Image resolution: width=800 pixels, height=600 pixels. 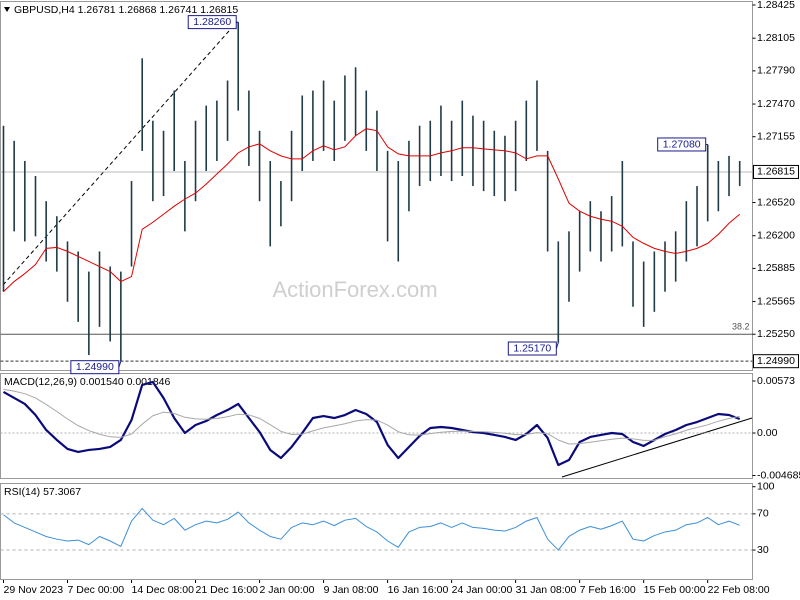 I want to click on symbol-marker, so click(x=7, y=9).